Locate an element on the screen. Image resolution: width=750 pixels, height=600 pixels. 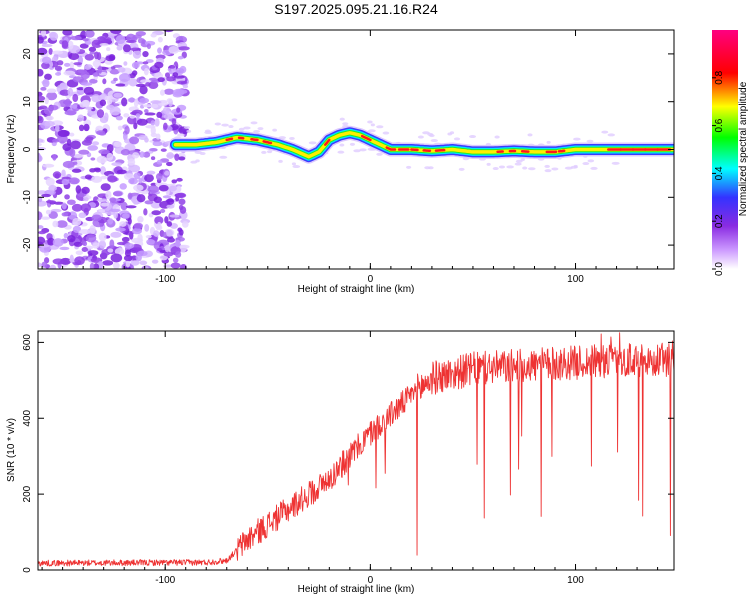
snr-ytick-label: 0 is located at coordinates (27, 570).